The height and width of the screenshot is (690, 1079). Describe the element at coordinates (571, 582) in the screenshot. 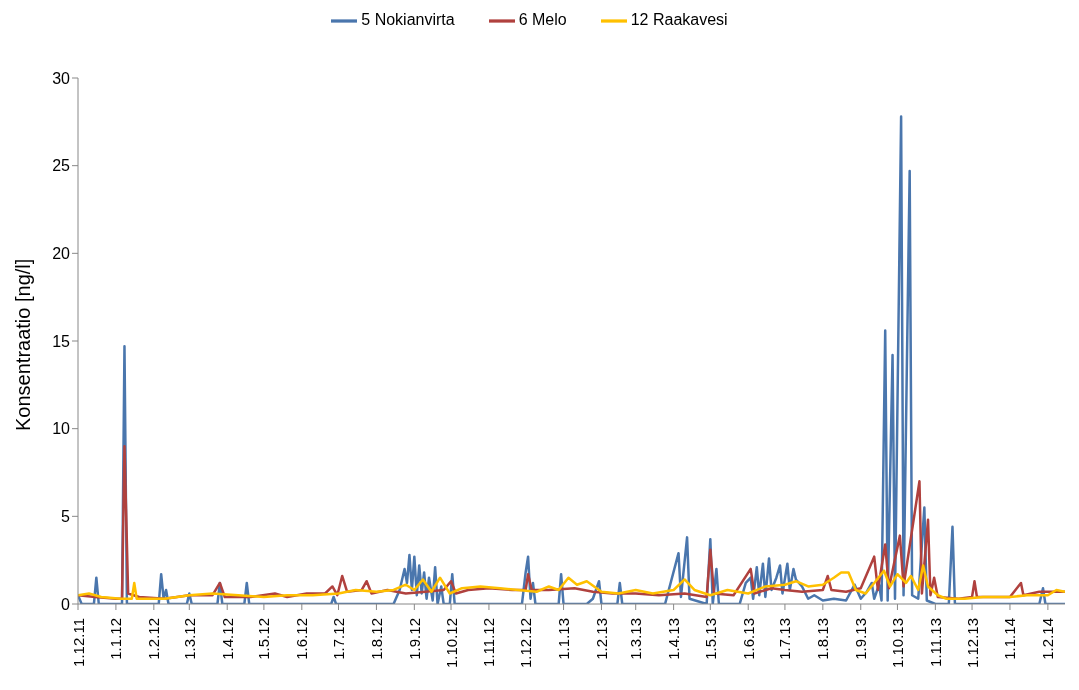

I see `line-series` at that location.